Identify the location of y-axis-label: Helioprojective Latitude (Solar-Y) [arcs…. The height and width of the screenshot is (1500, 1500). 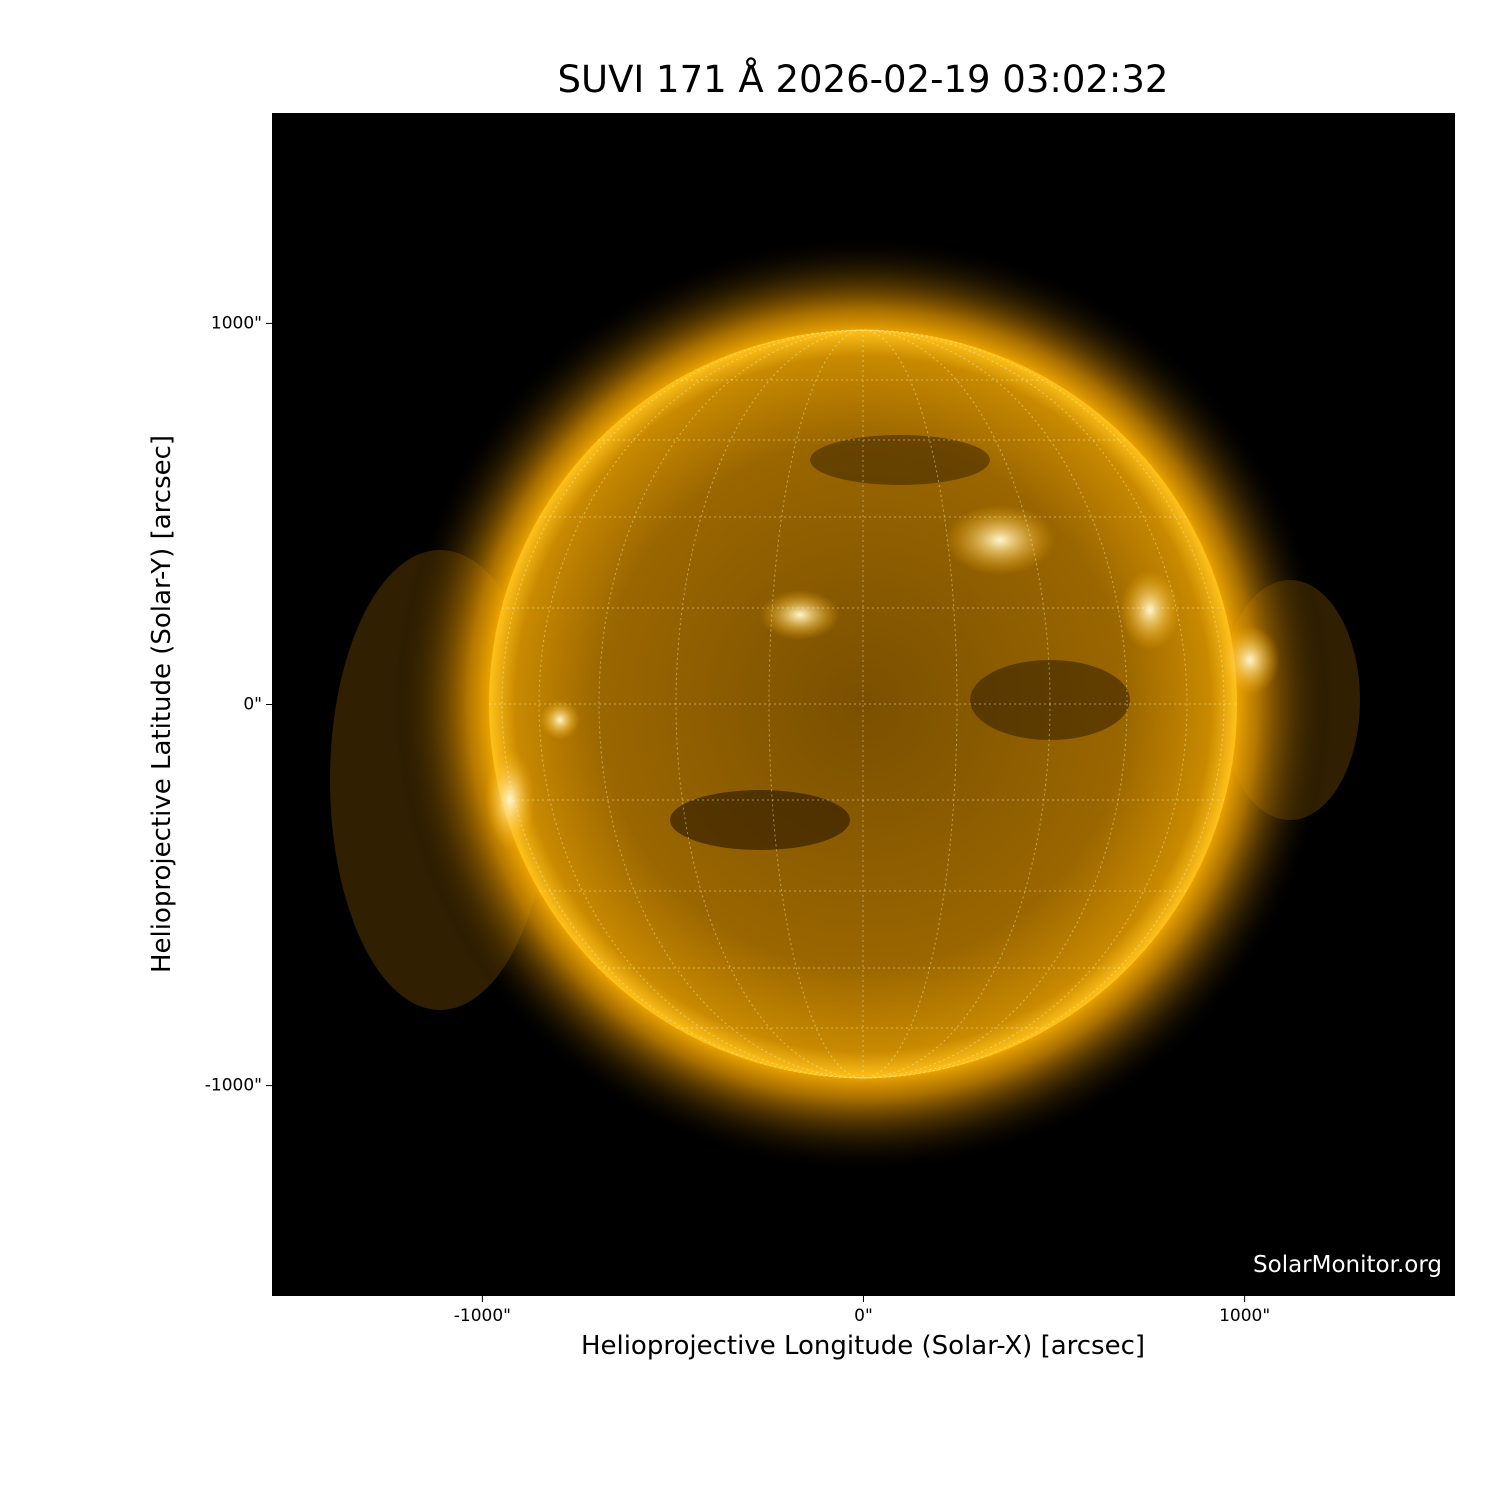
(162, 704).